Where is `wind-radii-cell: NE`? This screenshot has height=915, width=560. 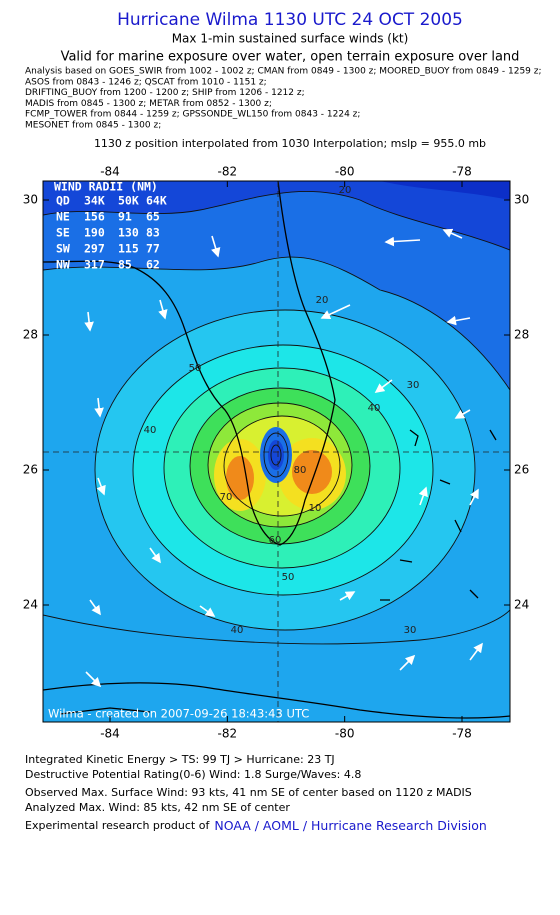 wind-radii-cell: NE is located at coordinates (63, 217).